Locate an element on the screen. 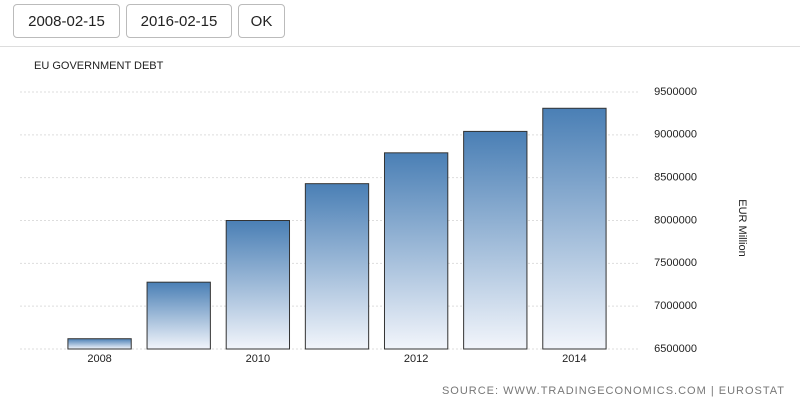 This screenshot has height=416, width=800. y-tick-label: 6500000 is located at coordinates (675, 349).